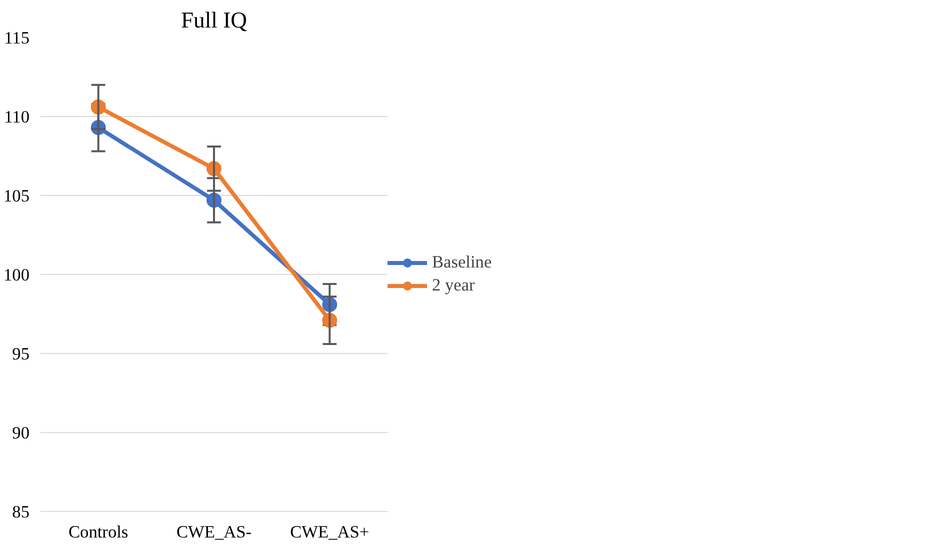  What do you see at coordinates (21, 512) in the screenshot?
I see `y-tick-label: 85` at bounding box center [21, 512].